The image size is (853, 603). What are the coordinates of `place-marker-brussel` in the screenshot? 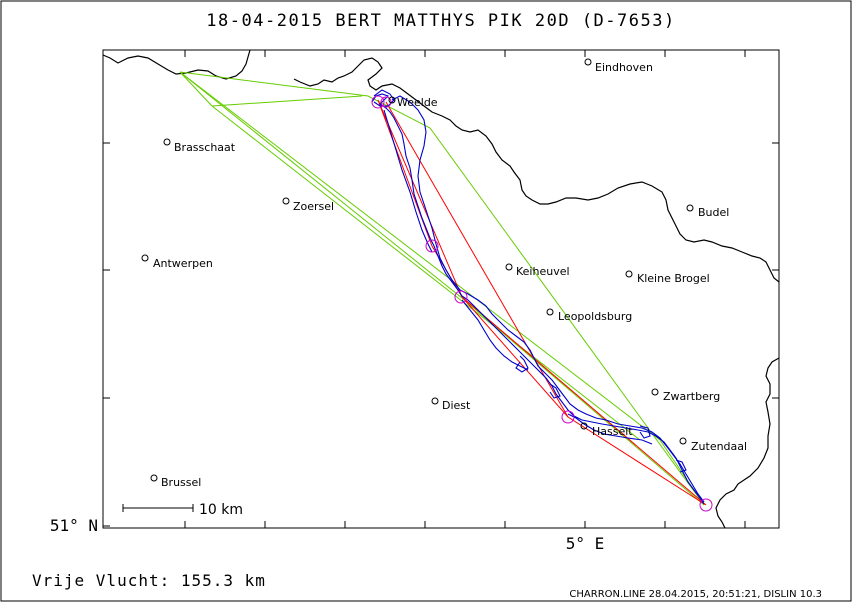 It's located at (154, 478).